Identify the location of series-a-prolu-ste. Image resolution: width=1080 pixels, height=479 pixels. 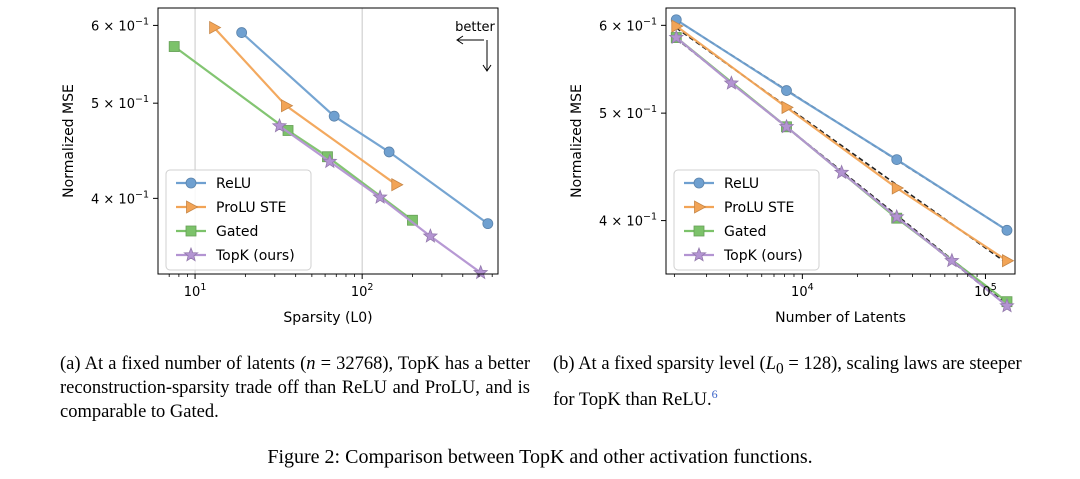
(306, 106).